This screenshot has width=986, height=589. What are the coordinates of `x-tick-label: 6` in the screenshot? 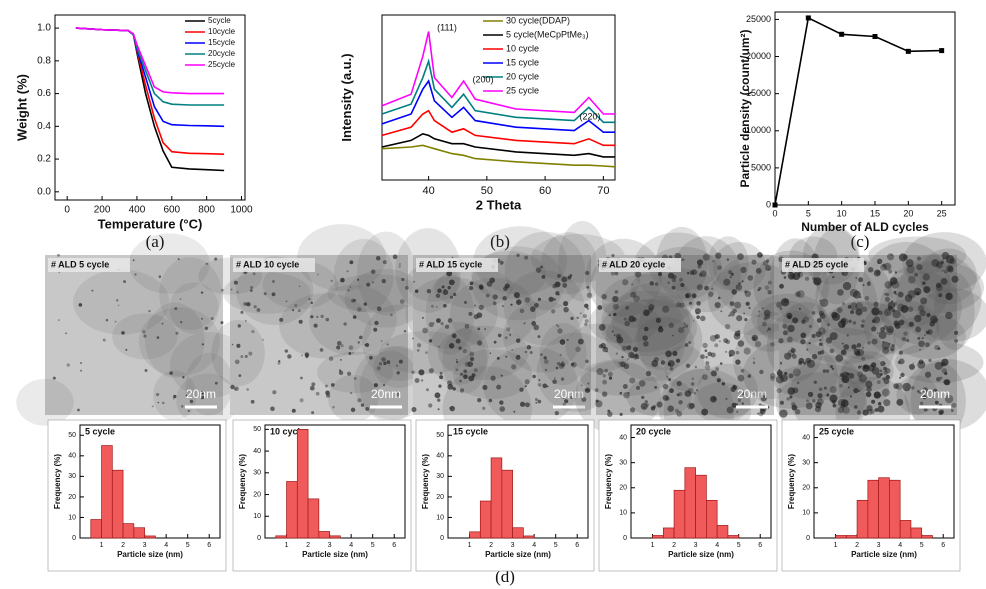 It's located at (943, 545).